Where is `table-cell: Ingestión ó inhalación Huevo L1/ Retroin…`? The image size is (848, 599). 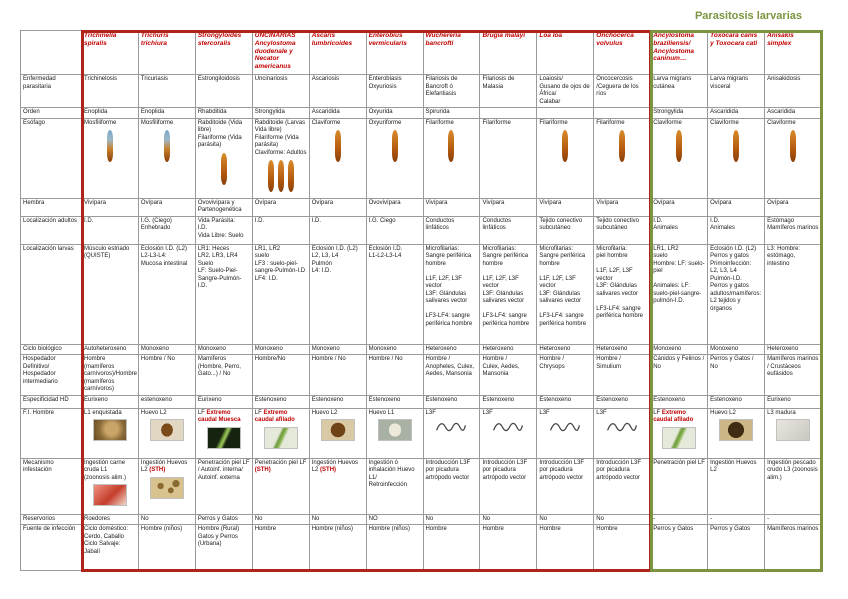 table-cell: Ingestión ó inhalación Huevo L1/ Retroin… is located at coordinates (394, 486).